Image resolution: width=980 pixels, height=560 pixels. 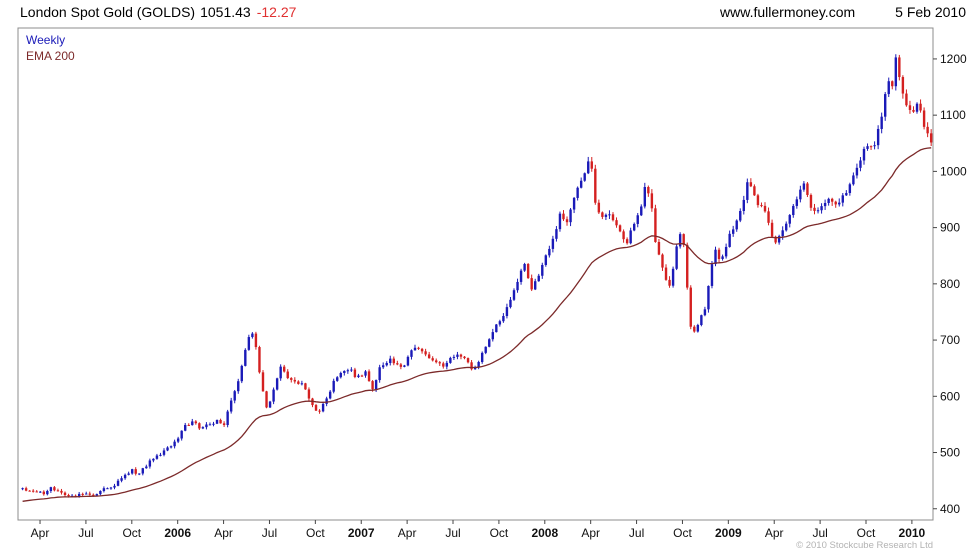 I want to click on legend-weekly-label: Weekly, so click(x=45, y=40).